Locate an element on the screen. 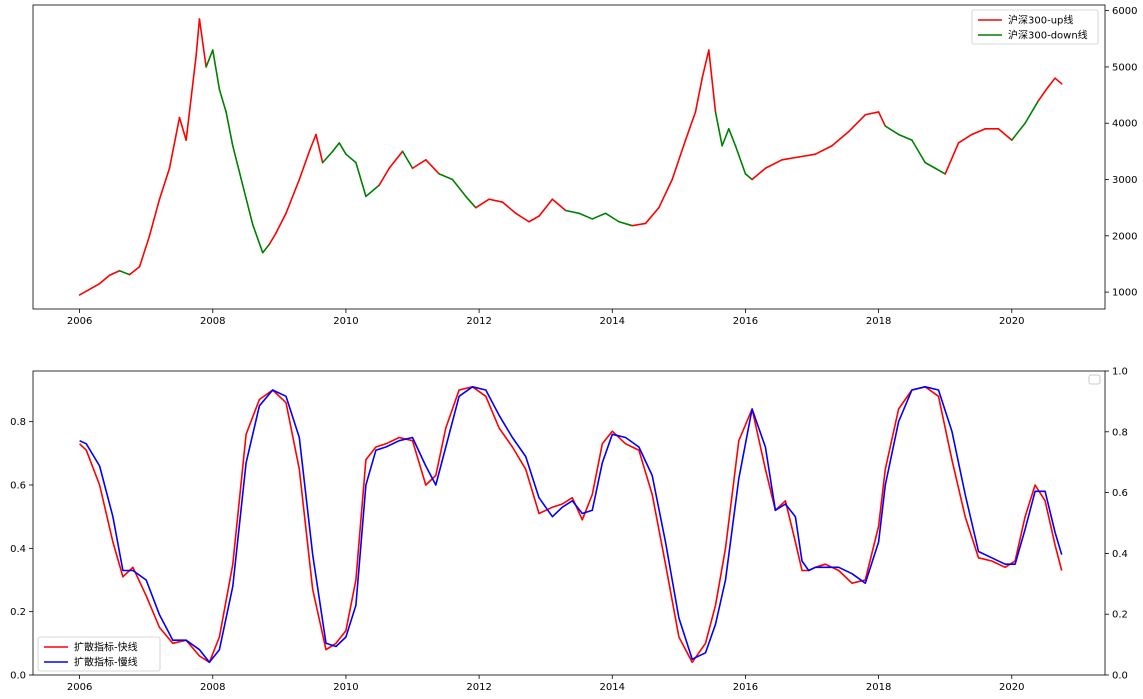 The height and width of the screenshot is (699, 1143). top-x-tick-label: 2014 is located at coordinates (612, 321).